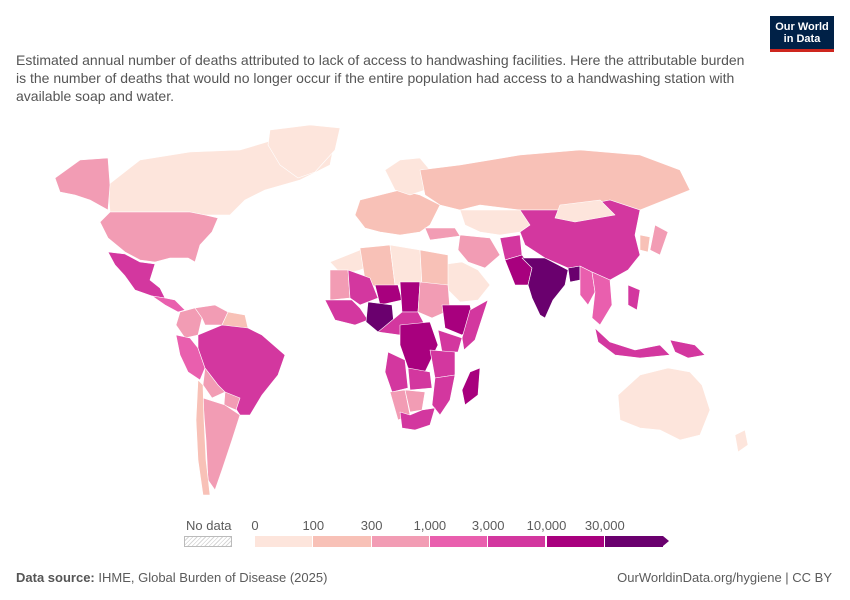  I want to click on legend-tick-3: 1,000, so click(430, 525).